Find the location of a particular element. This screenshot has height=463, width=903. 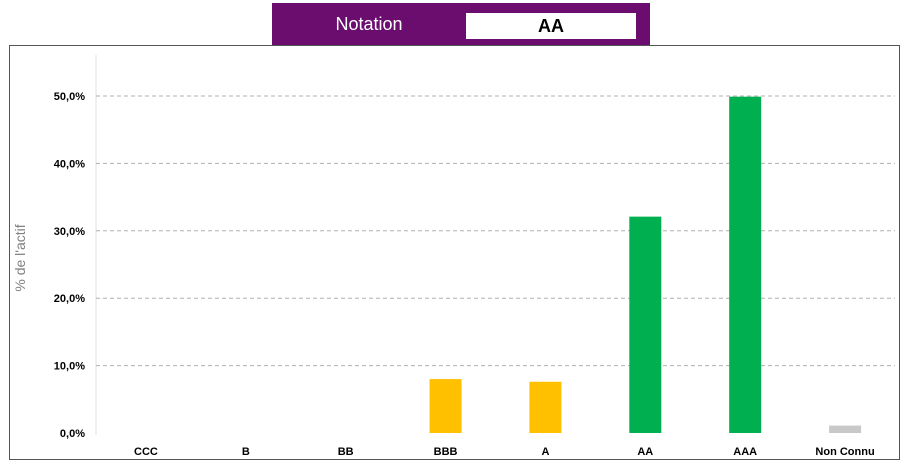

x-tick-label: BB is located at coordinates (346, 452).